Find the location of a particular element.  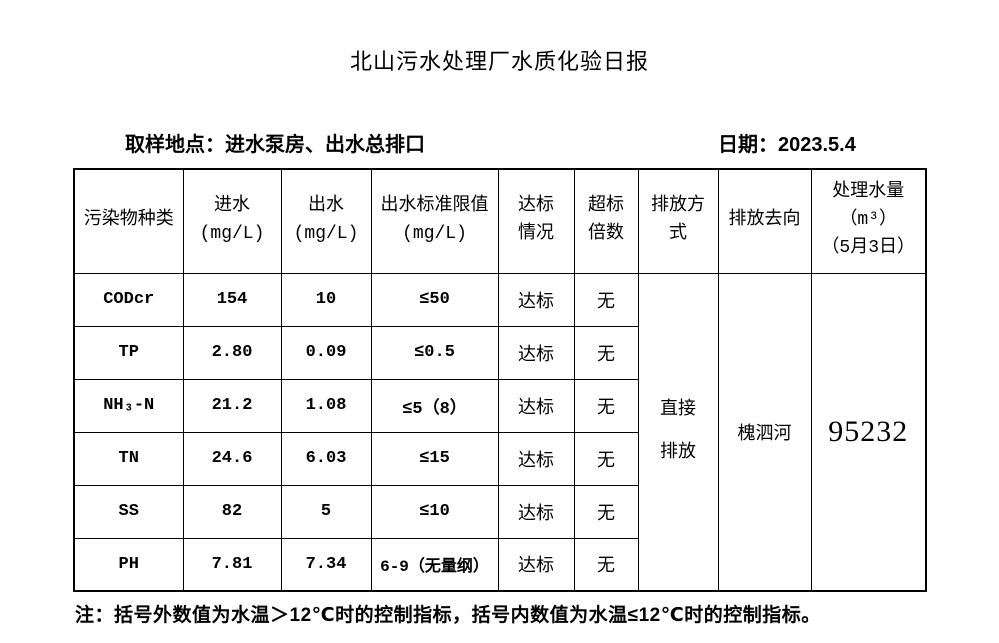

cell-influent: 82 is located at coordinates (232, 511).